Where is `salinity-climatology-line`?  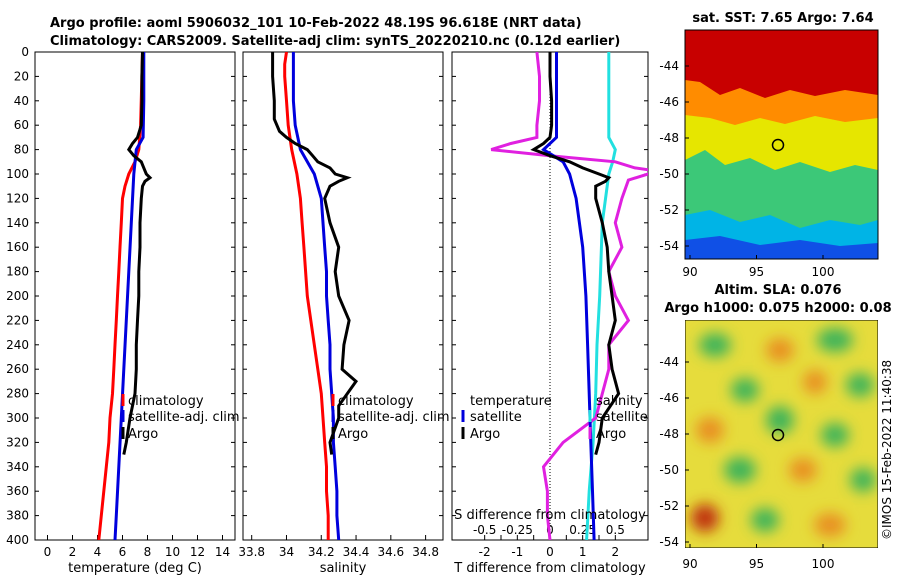
salinity-climatology-line is located at coordinates (306, 296).